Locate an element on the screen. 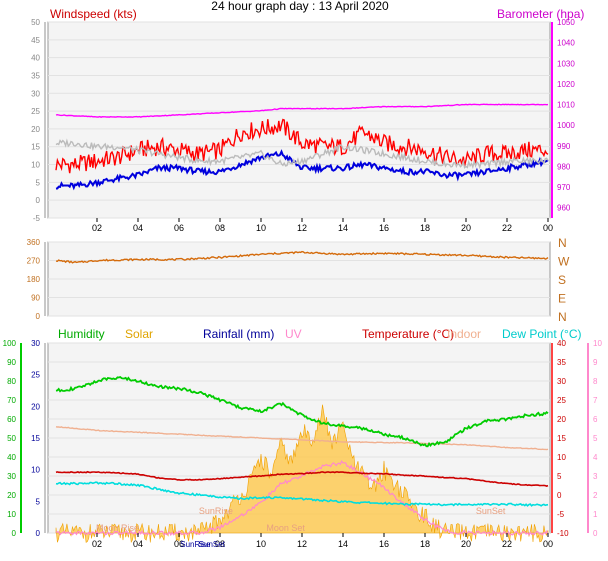 Image resolution: width=608 pixels, height=561 pixels. wind-x-tick-label: 18 is located at coordinates (425, 228).